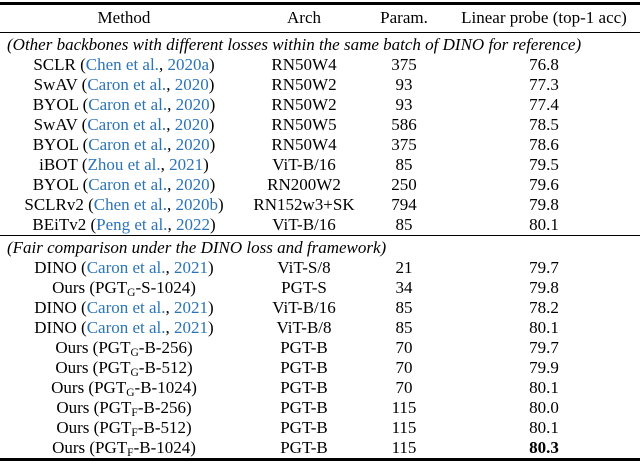 This screenshot has width=640, height=471. What do you see at coordinates (124, 164) in the screenshot?
I see `citation-link: Zhou et al.` at bounding box center [124, 164].